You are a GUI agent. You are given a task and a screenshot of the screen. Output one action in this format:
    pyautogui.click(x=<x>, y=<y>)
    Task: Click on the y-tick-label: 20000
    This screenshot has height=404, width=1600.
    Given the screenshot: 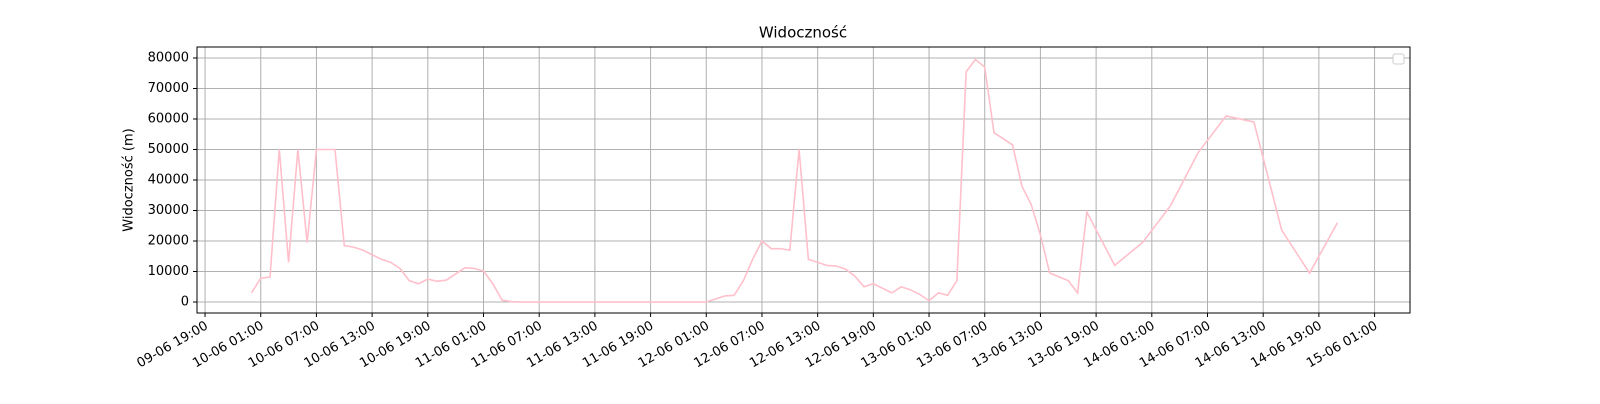 What is the action you would take?
    pyautogui.click(x=168, y=241)
    